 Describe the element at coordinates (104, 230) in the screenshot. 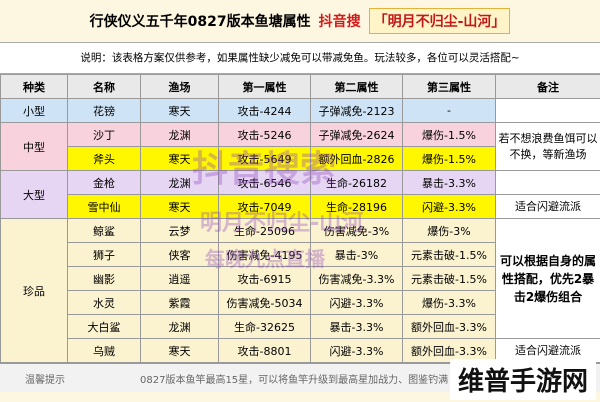

I see `cell: 鲸鲨` at that location.